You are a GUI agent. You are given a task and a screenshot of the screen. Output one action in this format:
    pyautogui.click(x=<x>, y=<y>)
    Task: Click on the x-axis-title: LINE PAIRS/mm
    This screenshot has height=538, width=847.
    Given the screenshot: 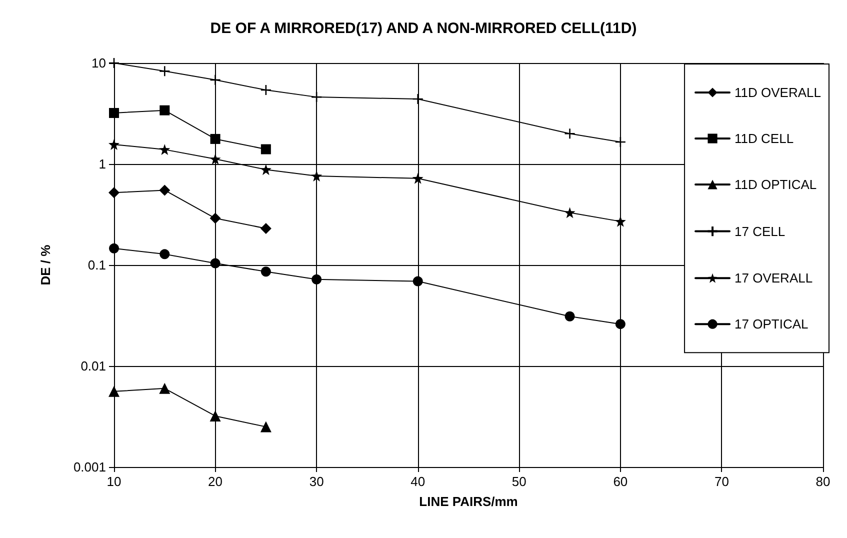 What is the action you would take?
    pyautogui.click(x=468, y=501)
    